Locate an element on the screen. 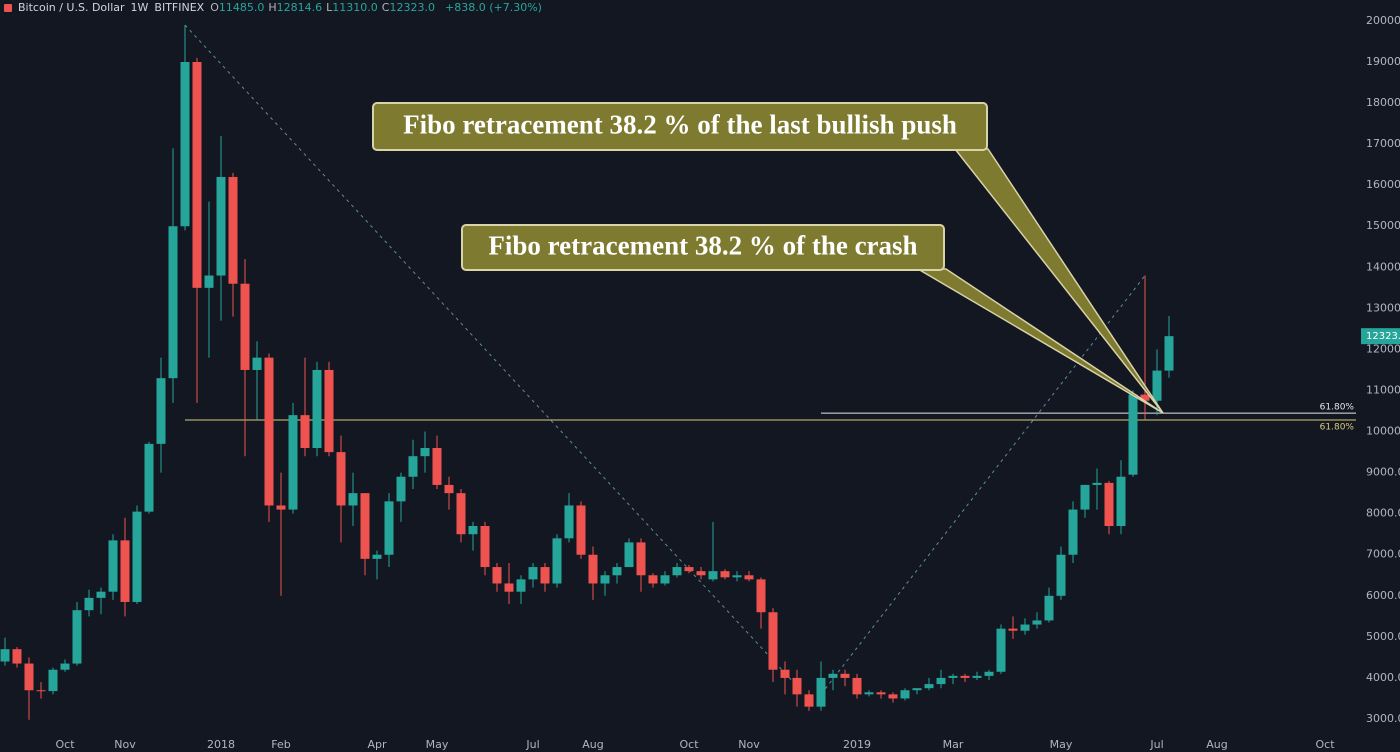 The width and height of the screenshot is (1400, 752). y-tick-label: 3000.0 is located at coordinates (1383, 718).